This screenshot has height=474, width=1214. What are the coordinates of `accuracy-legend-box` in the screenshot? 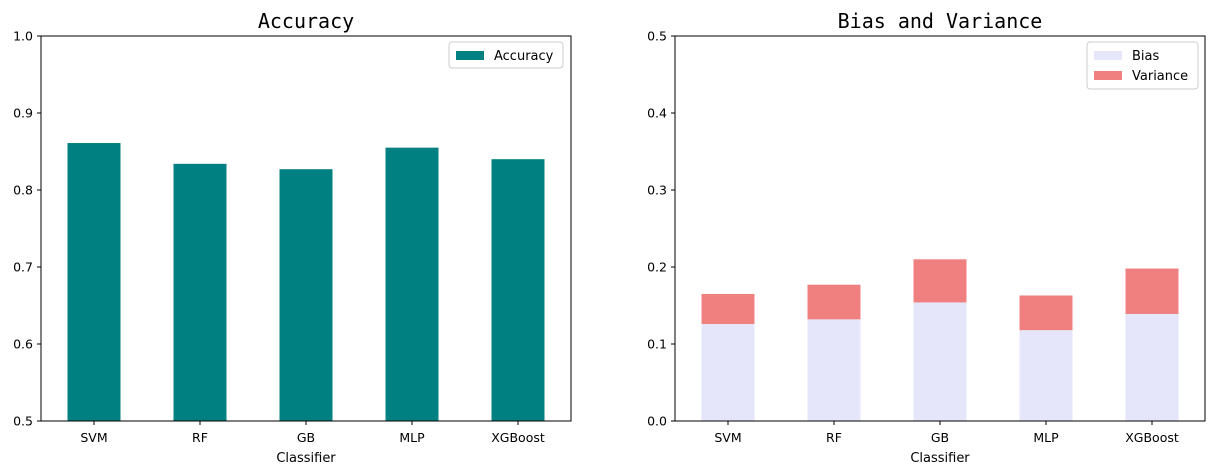 It's located at (506, 55).